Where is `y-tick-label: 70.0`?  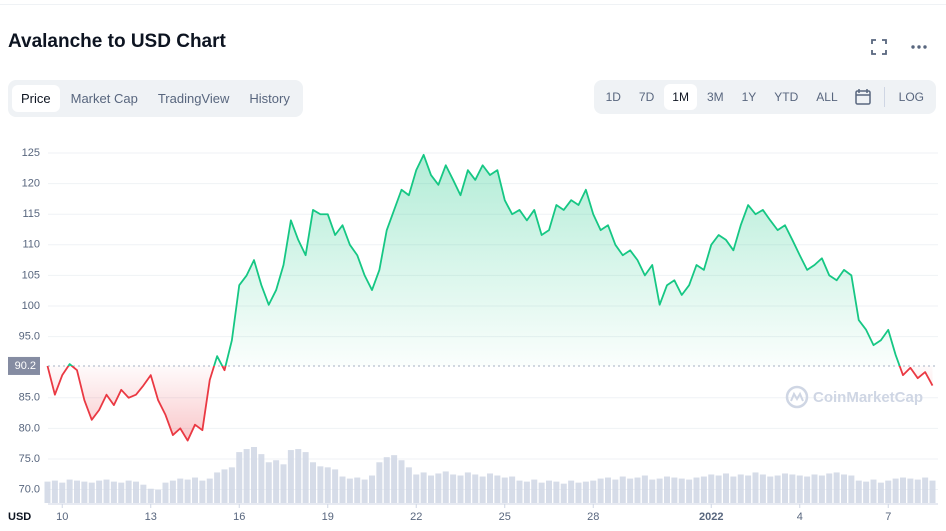
y-tick-label: 70.0 is located at coordinates (29, 489).